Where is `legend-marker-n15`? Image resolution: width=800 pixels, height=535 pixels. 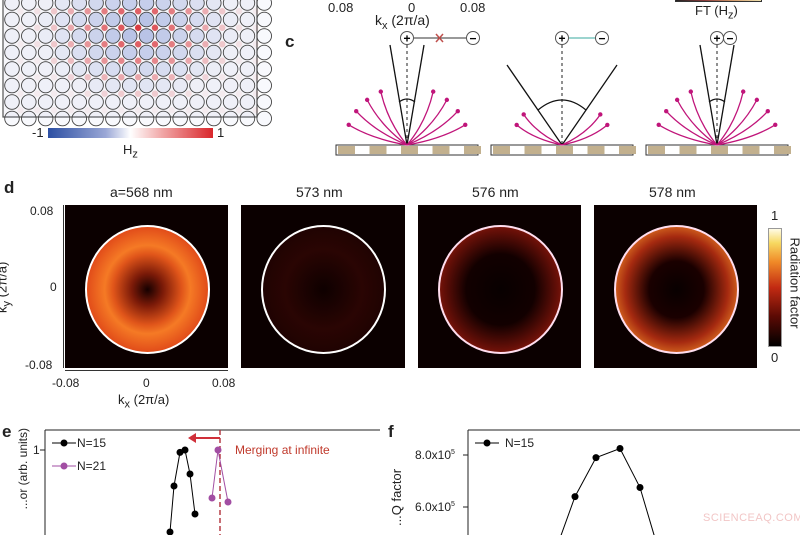
legend-marker-n15 is located at coordinates (64, 443).